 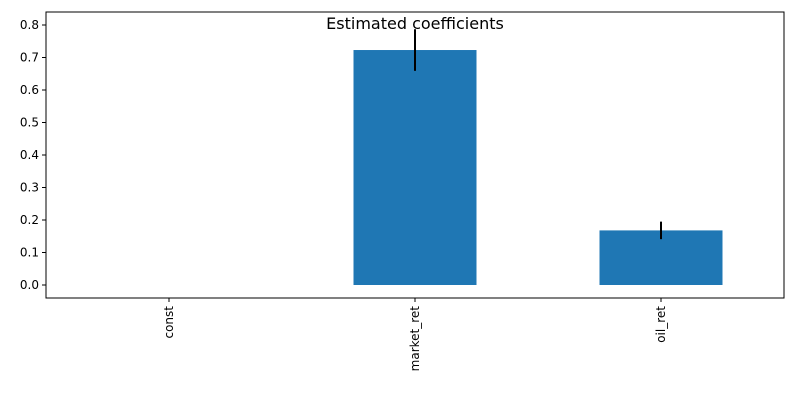 What do you see at coordinates (29, 253) in the screenshot?
I see `y-tick-label: 0.1` at bounding box center [29, 253].